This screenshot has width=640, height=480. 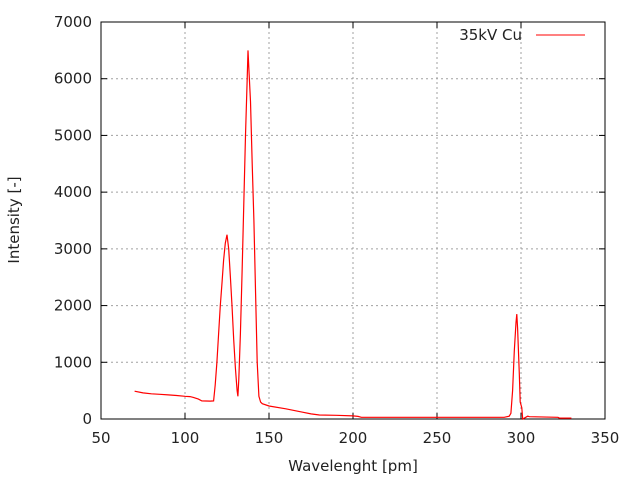 I want to click on x-tick-label: 250, so click(x=437, y=438).